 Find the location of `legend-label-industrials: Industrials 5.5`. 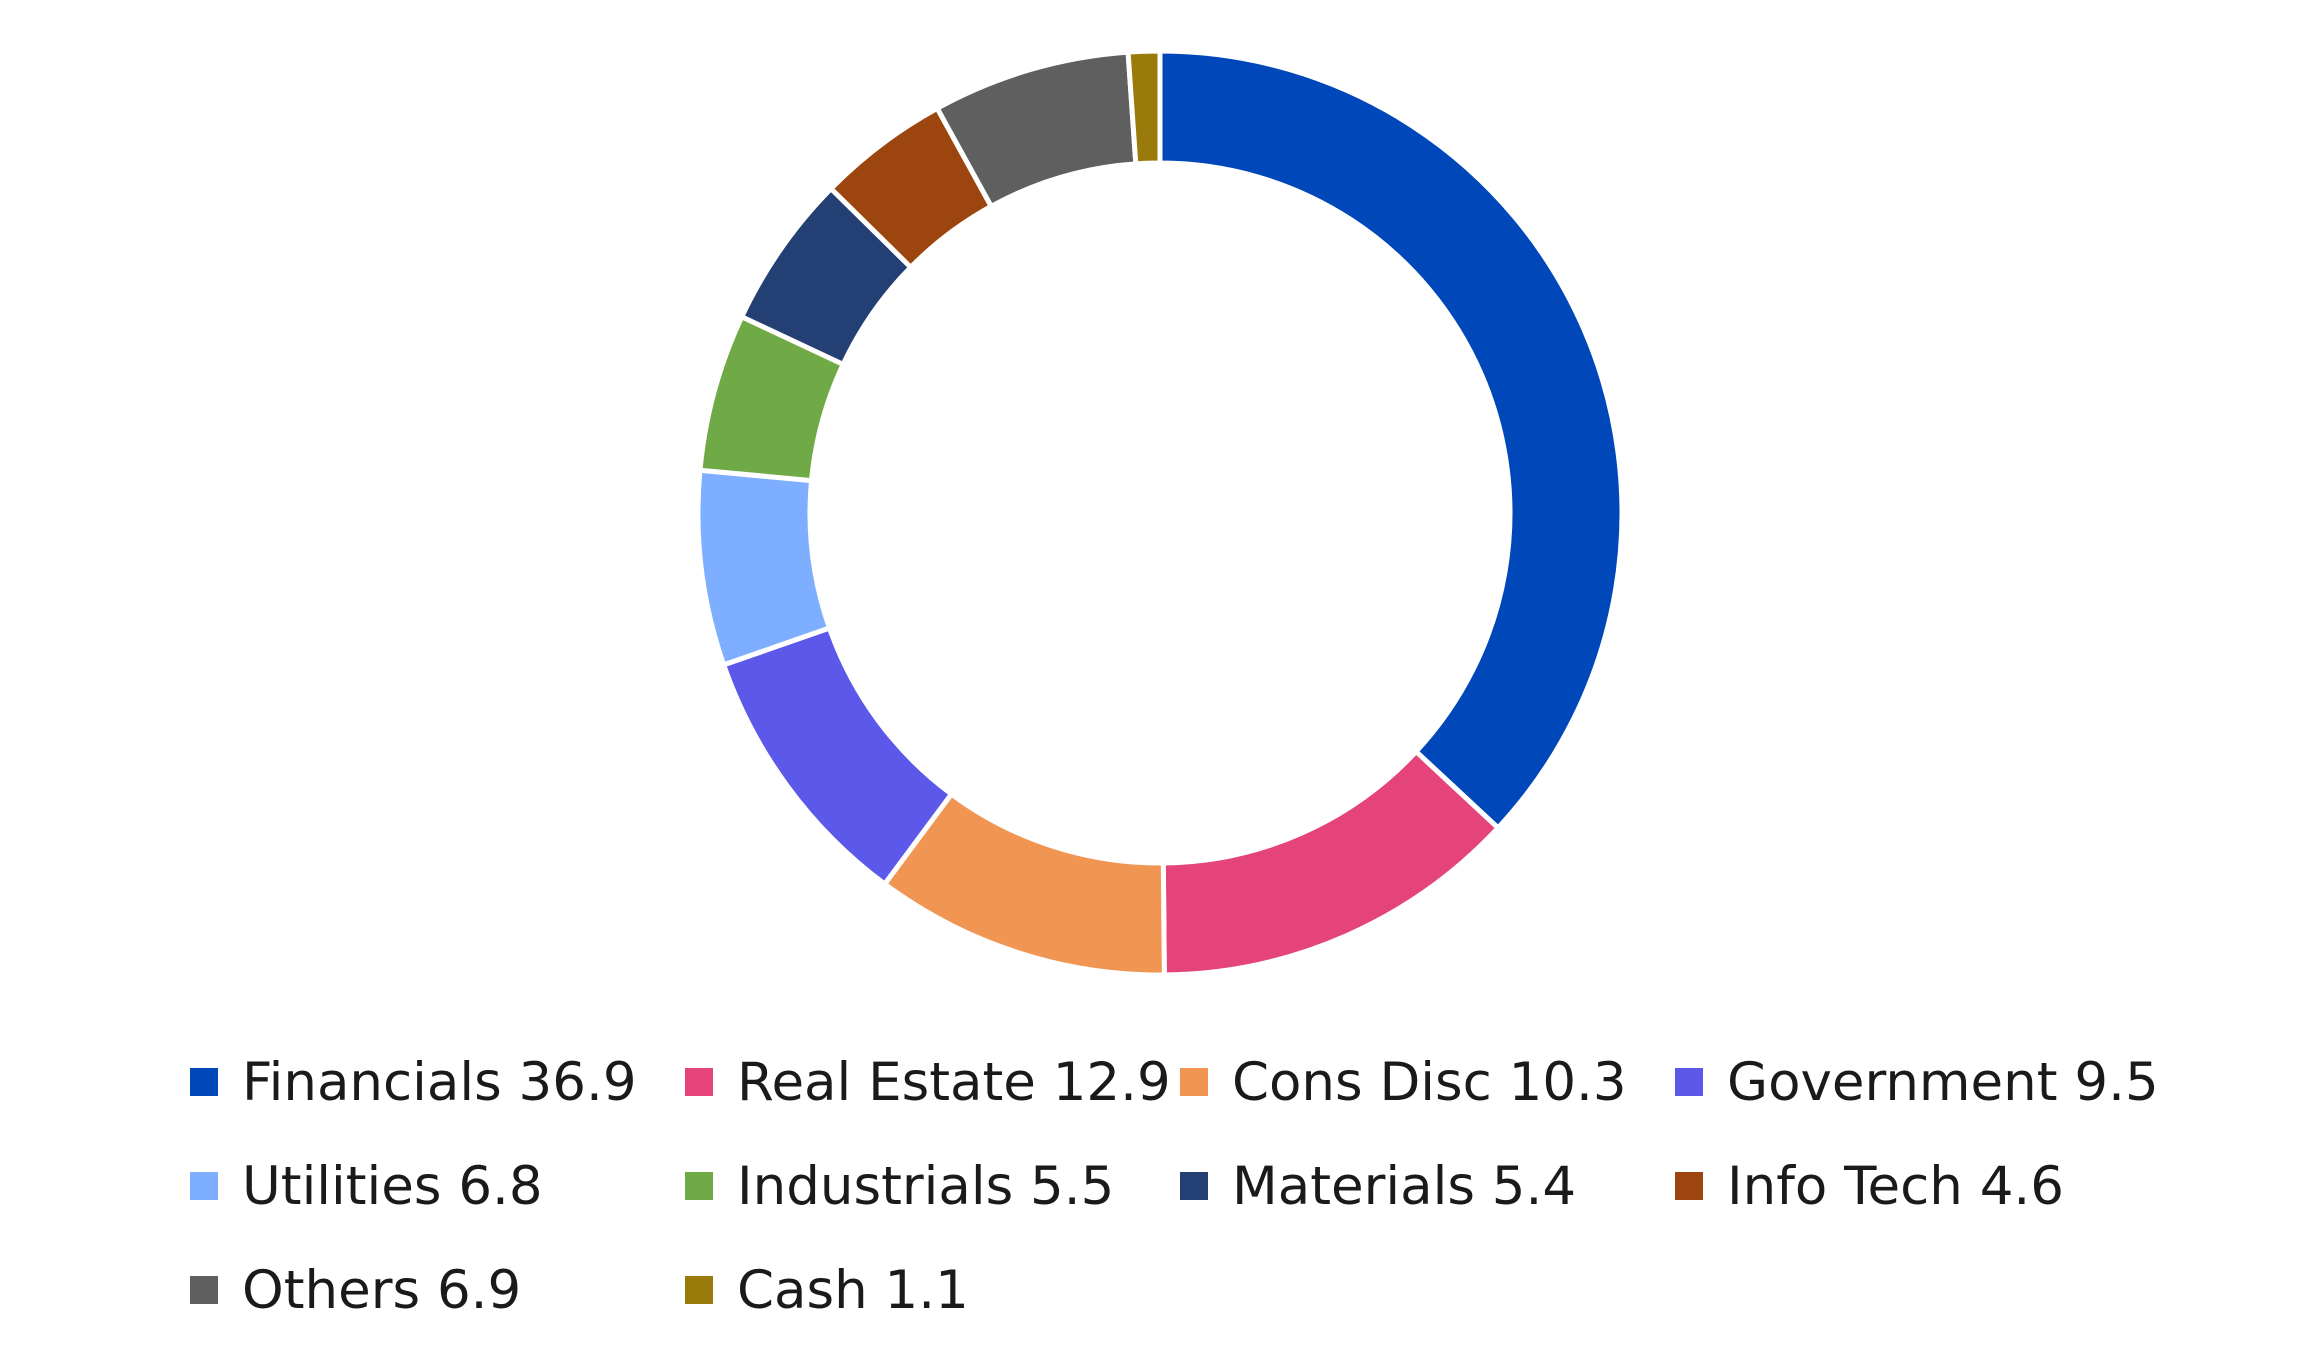

legend-label-industrials: Industrials 5.5 is located at coordinates (926, 1186).